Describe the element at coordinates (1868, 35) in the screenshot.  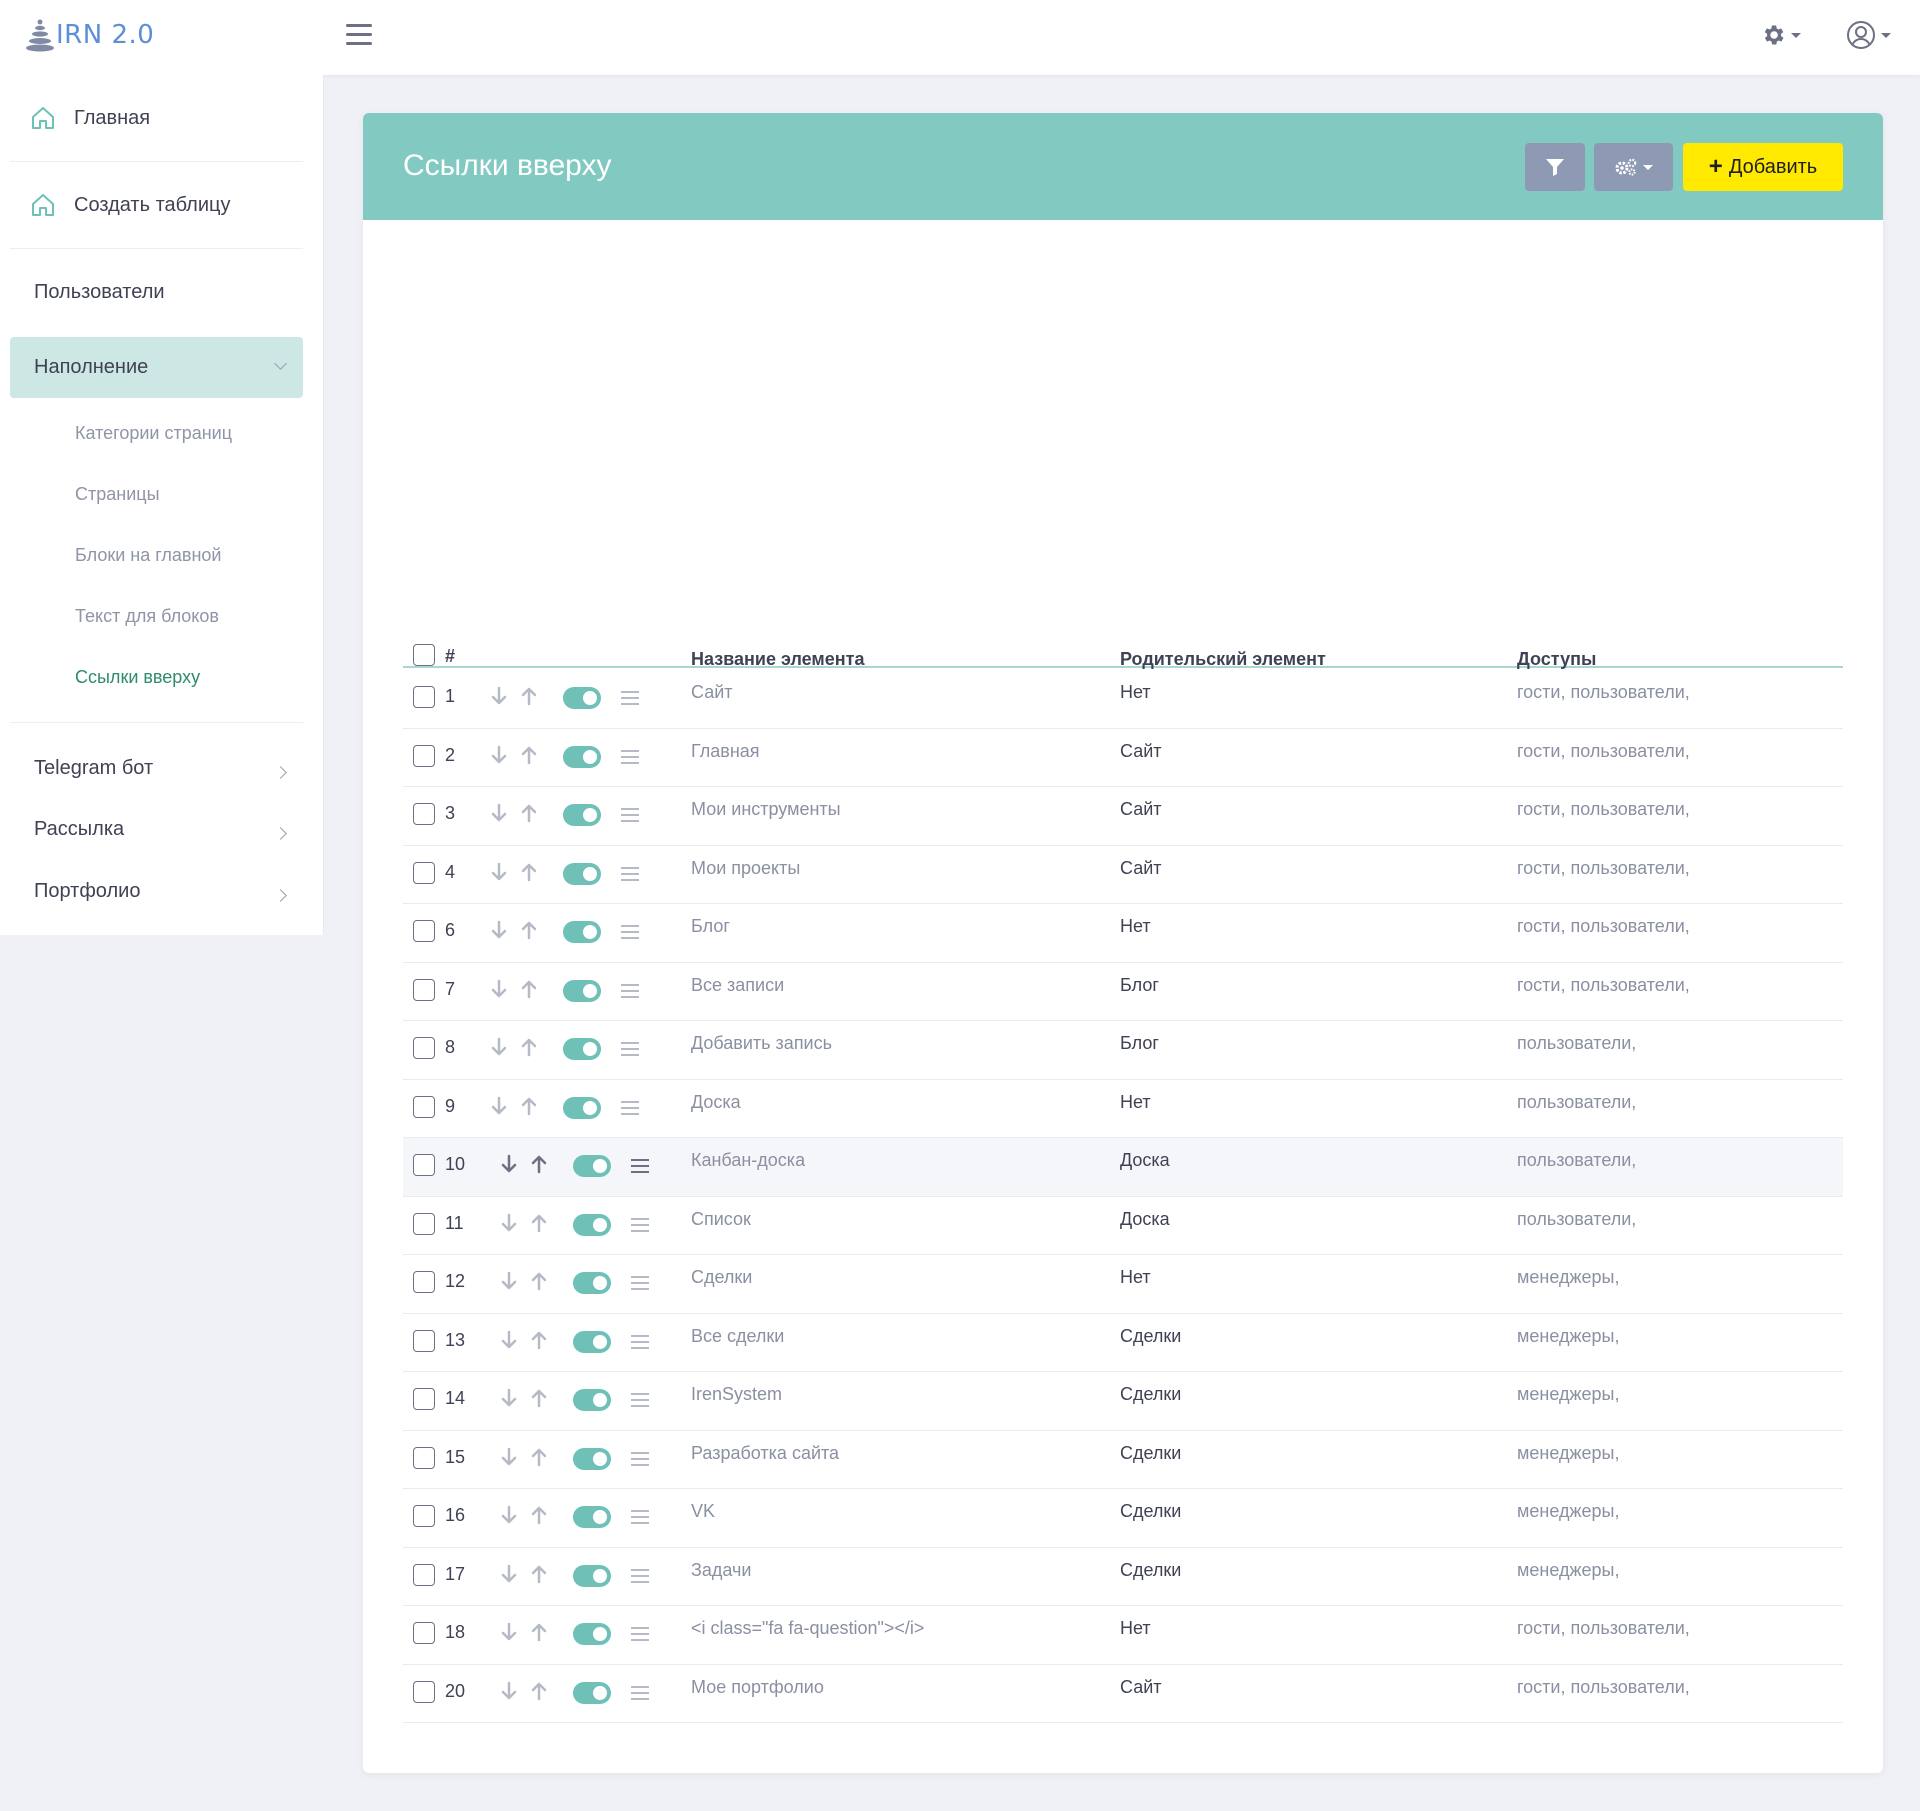
I see `user-menu` at that location.